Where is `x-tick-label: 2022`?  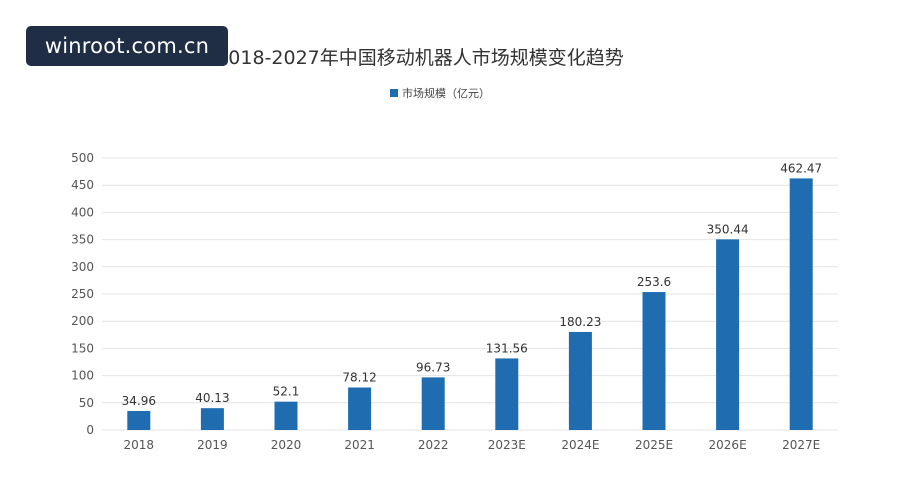 x-tick-label: 2022 is located at coordinates (433, 445).